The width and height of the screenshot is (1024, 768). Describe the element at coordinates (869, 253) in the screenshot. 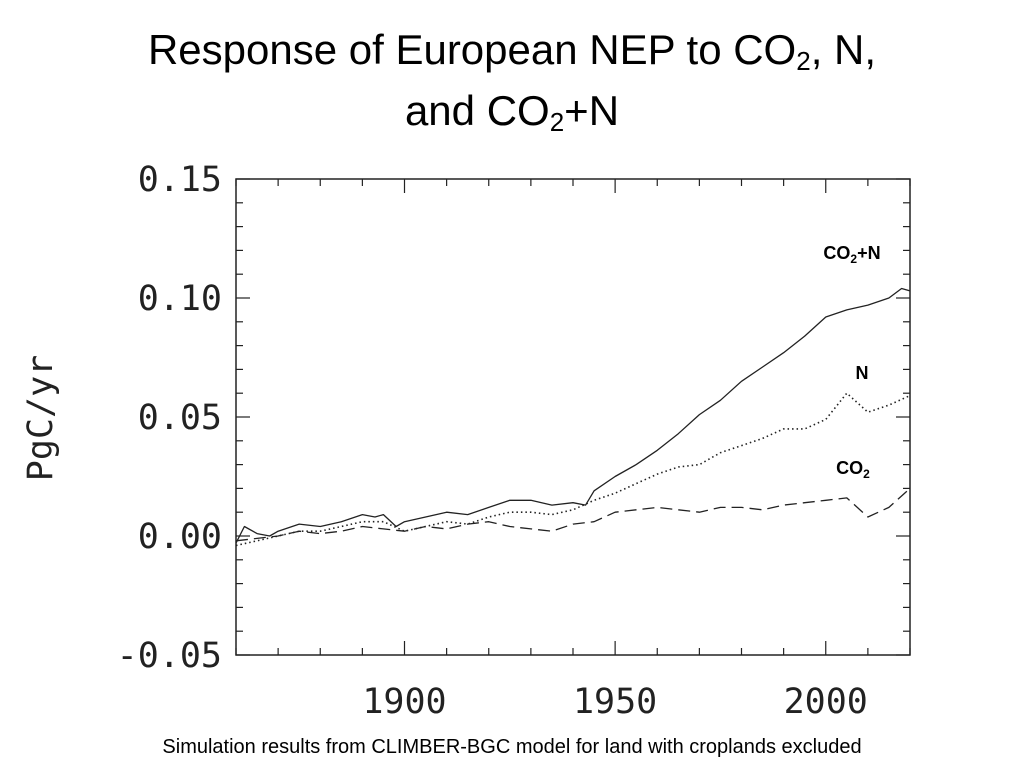

I see `series-label-part: +N` at that location.